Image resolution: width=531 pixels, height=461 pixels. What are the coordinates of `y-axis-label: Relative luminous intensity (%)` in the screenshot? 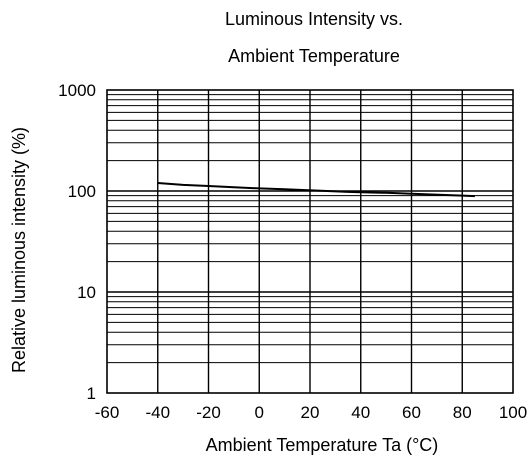 It's located at (19, 250).